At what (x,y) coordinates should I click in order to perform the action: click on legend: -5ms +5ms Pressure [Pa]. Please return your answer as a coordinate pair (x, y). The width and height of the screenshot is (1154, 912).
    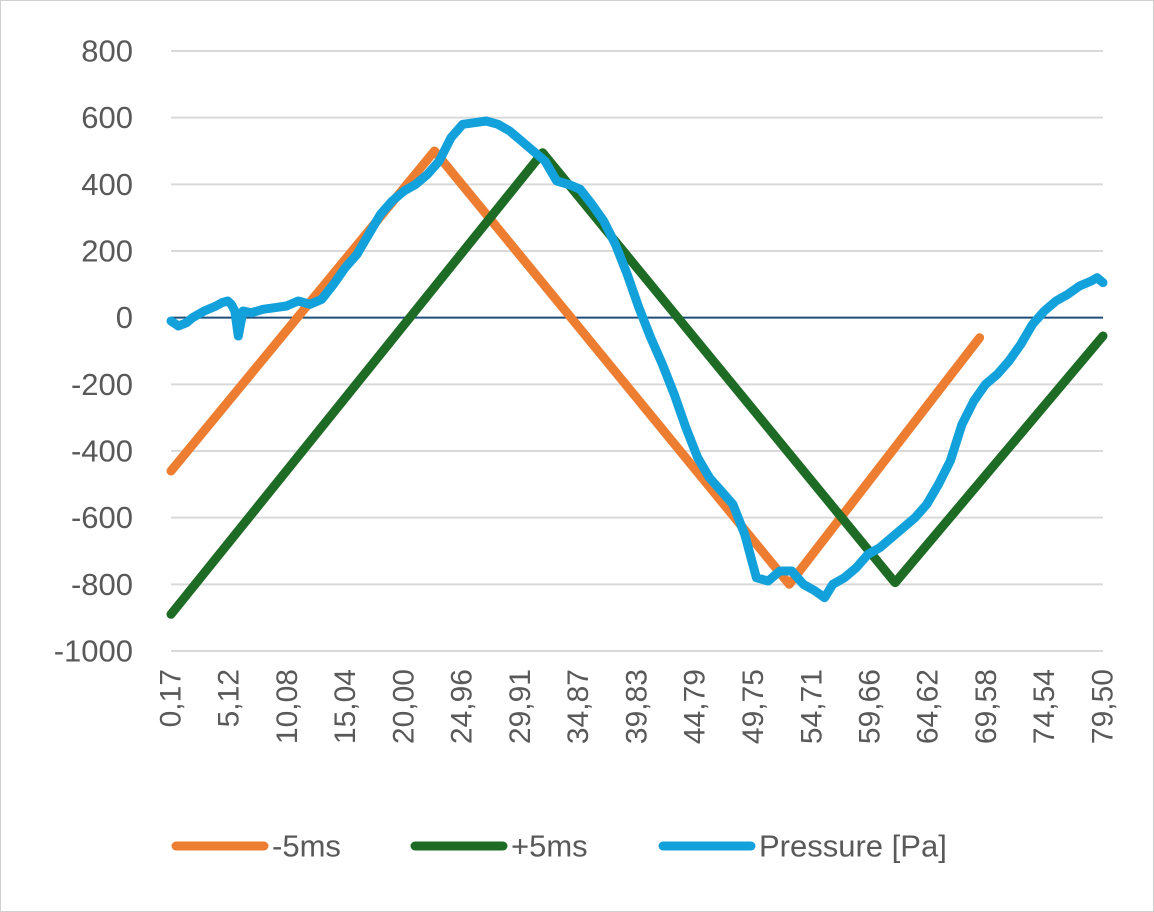
    Looking at the image, I should click on (559, 846).